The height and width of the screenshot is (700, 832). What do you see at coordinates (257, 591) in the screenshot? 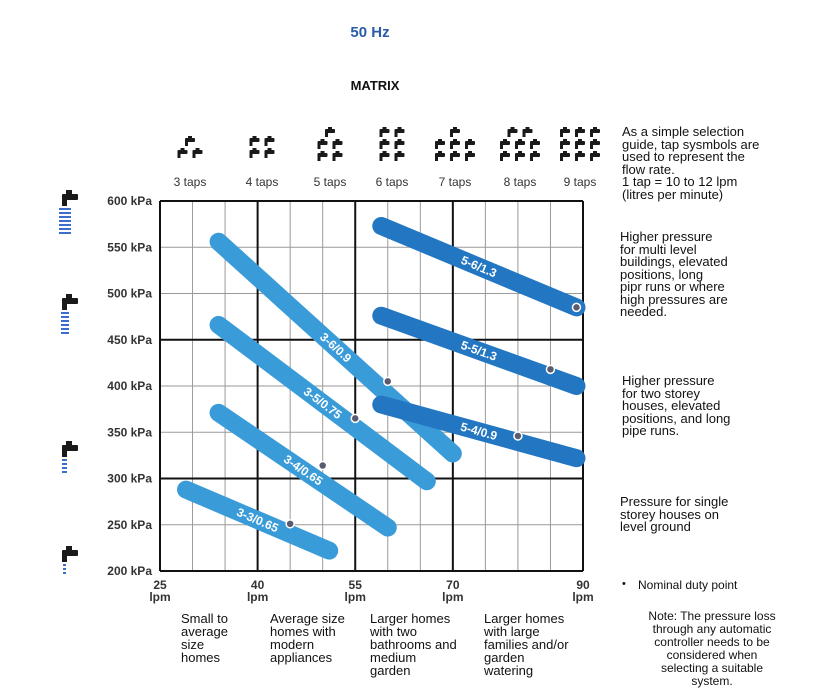
I see `x-tick-label: 40 lpm` at bounding box center [257, 591].